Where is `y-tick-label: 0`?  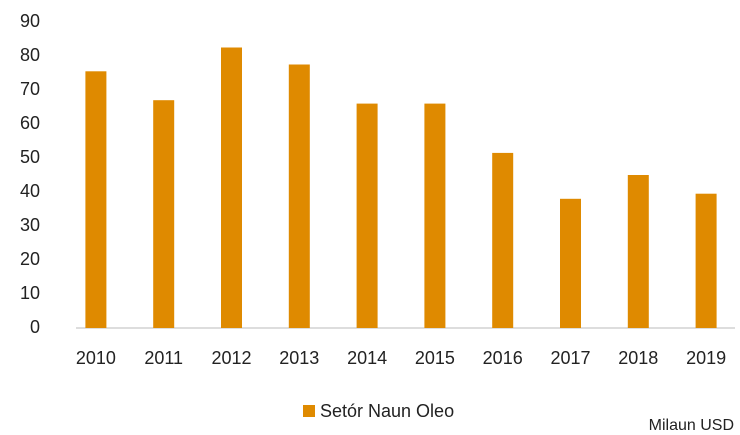 y-tick-label: 0 is located at coordinates (35, 327).